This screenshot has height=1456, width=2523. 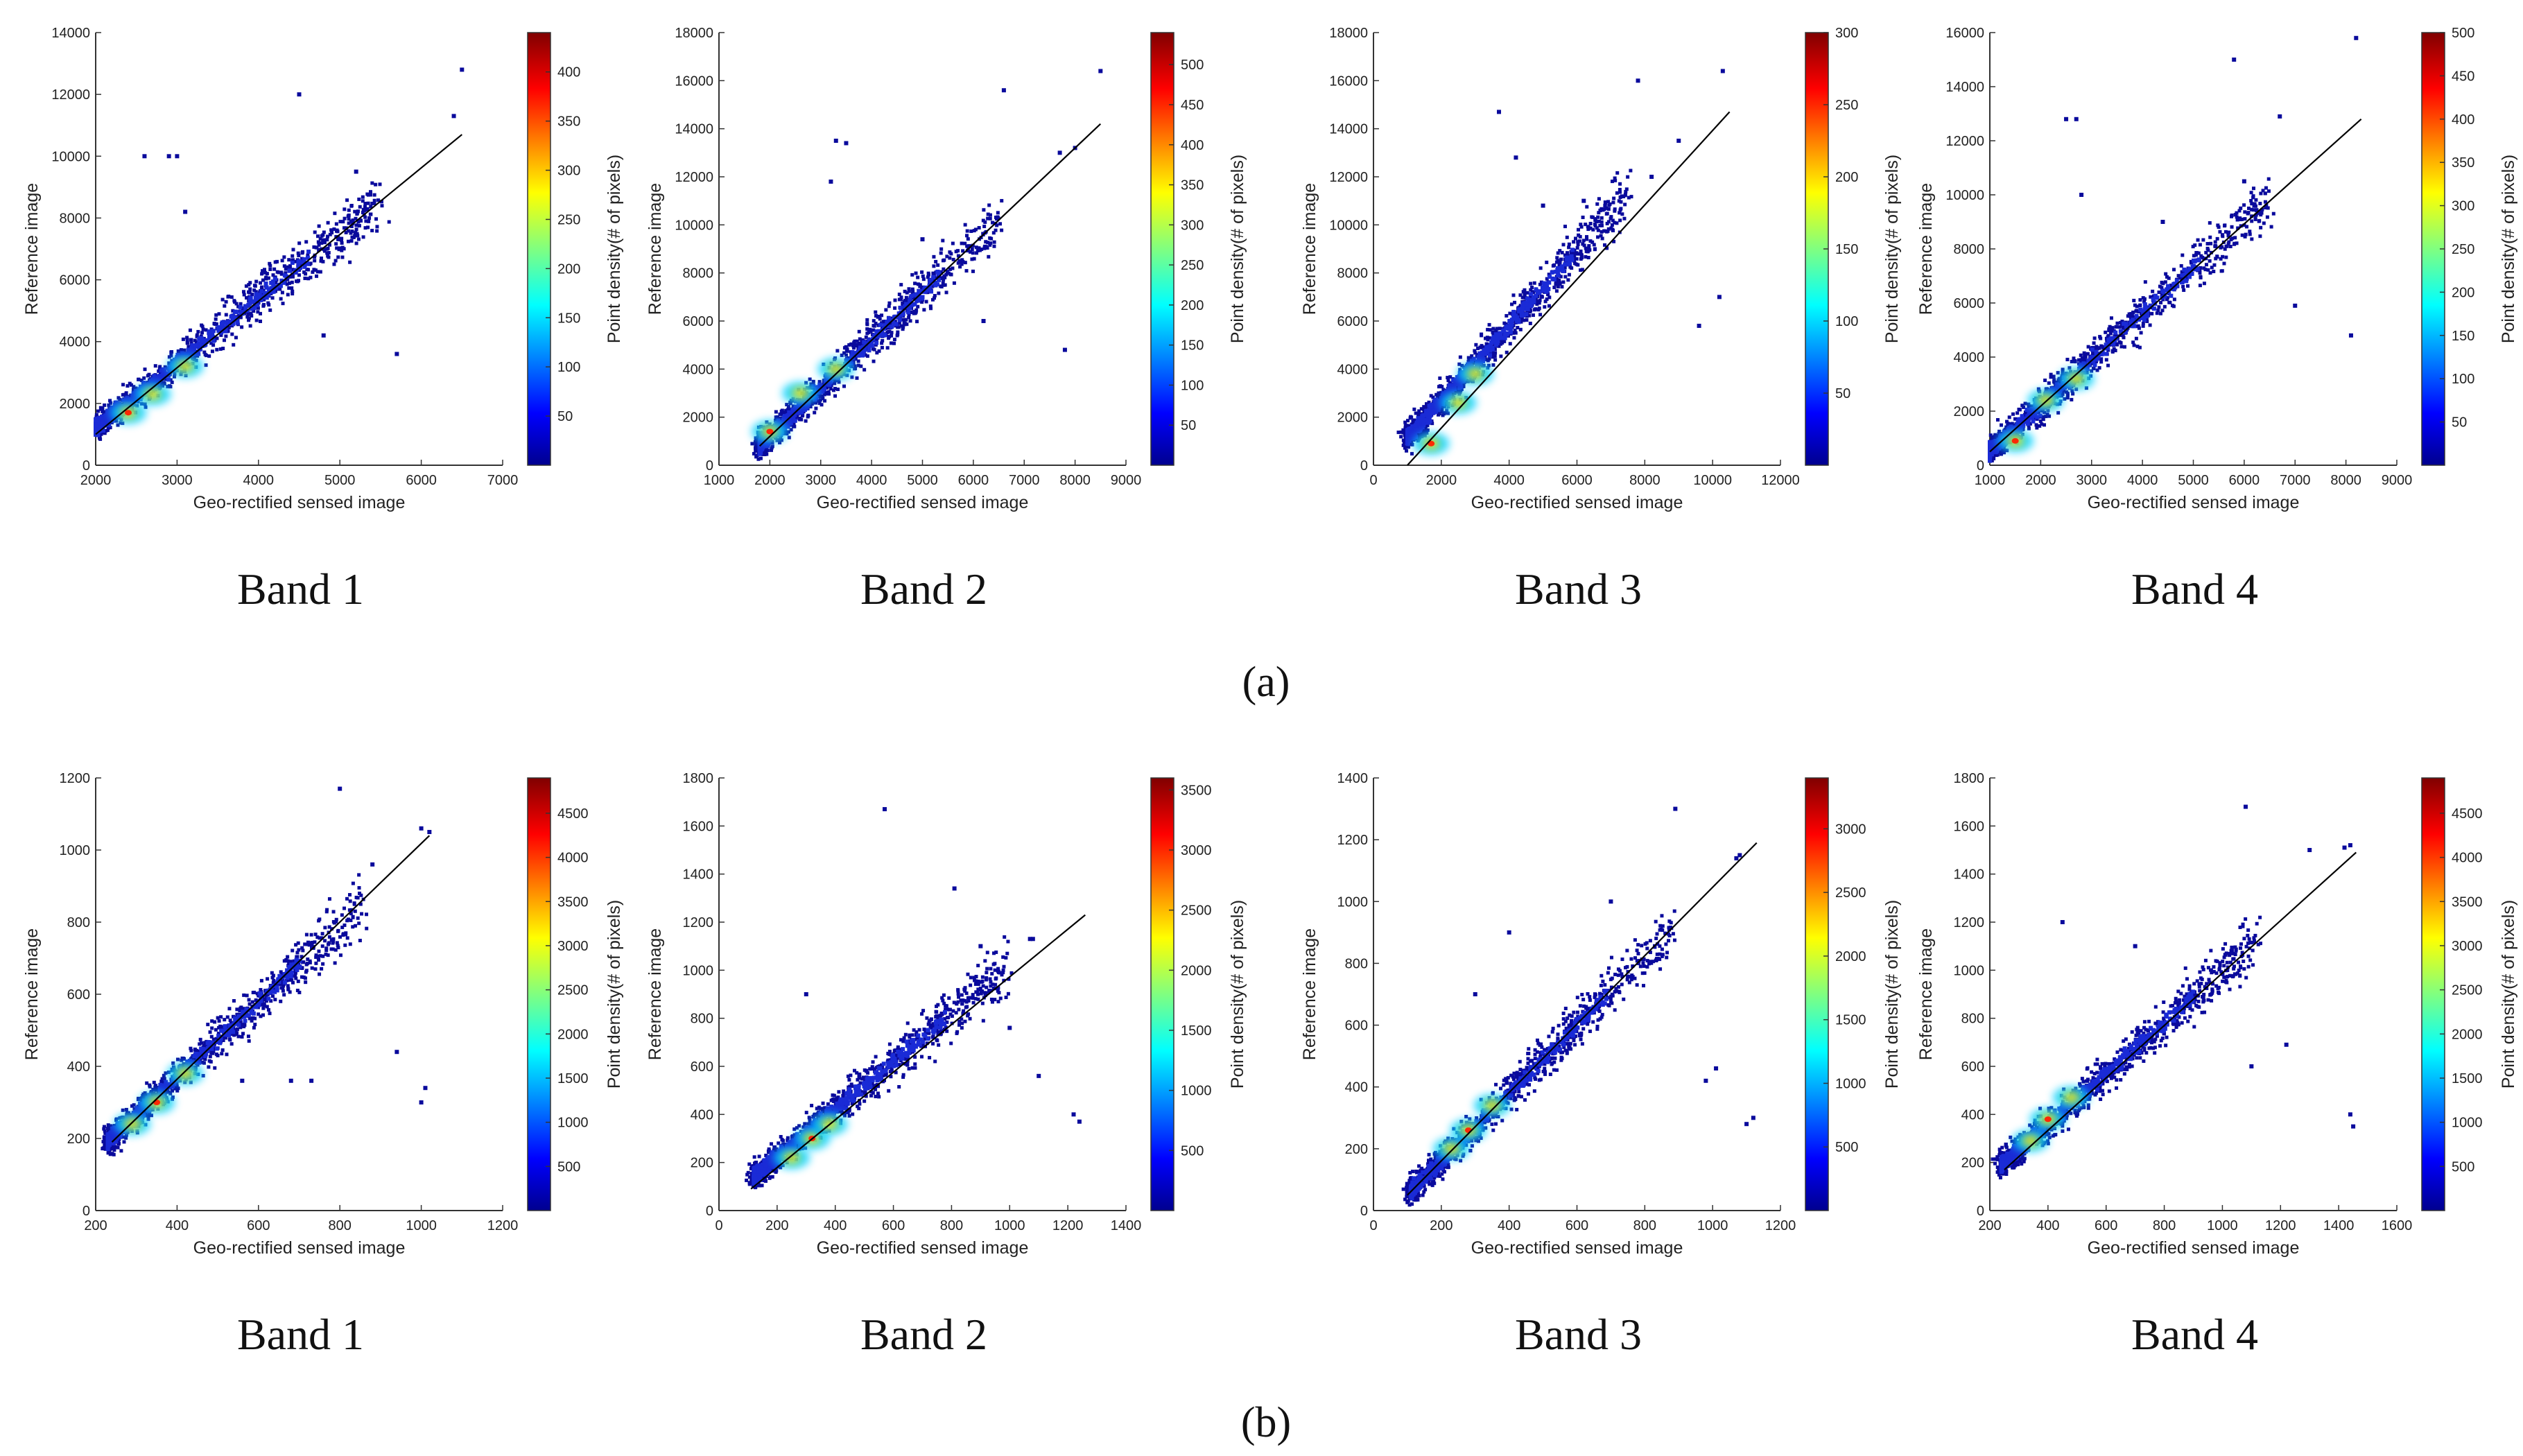 I want to click on x-tick-label: 3000, so click(x=178, y=481).